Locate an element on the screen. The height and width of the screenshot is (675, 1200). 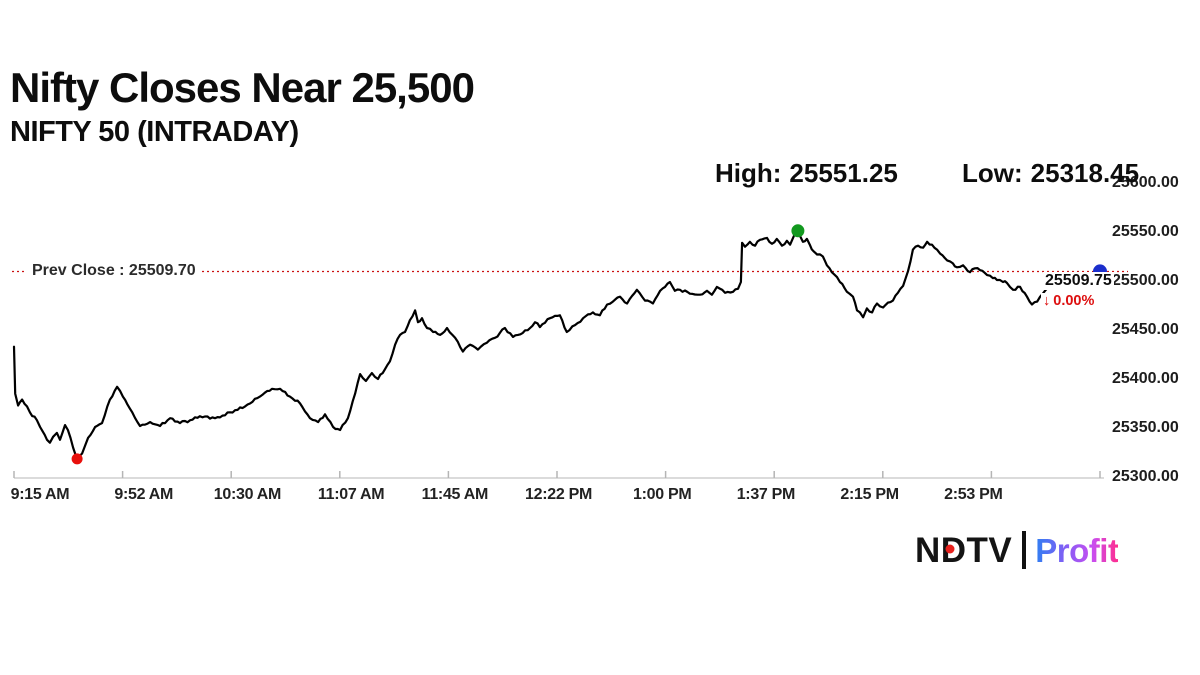
low-label: Low: is located at coordinates (992, 173).